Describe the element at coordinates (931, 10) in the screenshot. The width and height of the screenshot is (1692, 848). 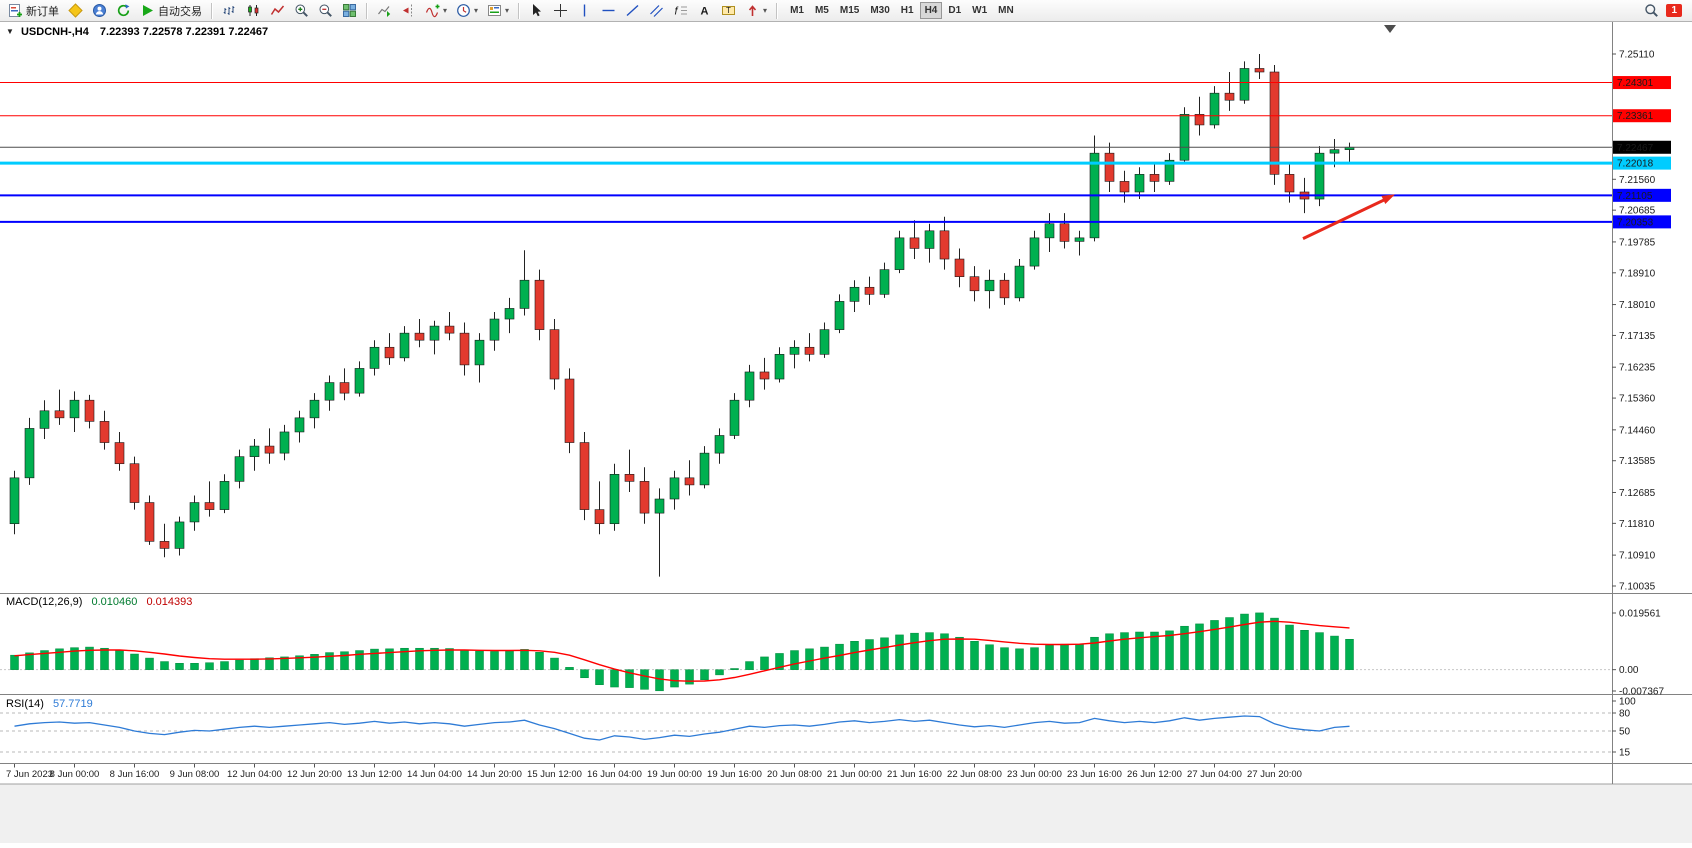
I see `timeframe-button-h4: H4` at that location.